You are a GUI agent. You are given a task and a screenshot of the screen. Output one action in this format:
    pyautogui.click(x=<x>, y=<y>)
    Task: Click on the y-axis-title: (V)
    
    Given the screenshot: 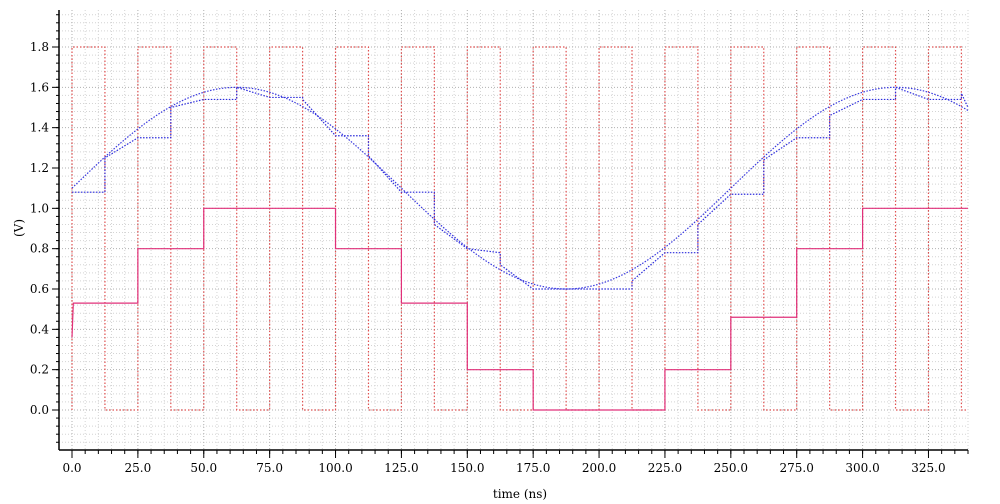 What is the action you would take?
    pyautogui.click(x=19, y=228)
    